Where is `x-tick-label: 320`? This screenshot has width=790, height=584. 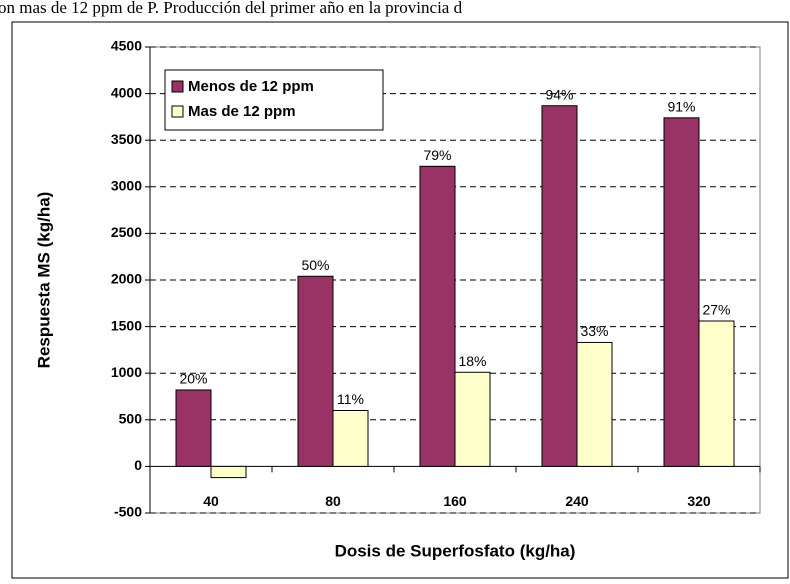
x-tick-label: 320 is located at coordinates (699, 501).